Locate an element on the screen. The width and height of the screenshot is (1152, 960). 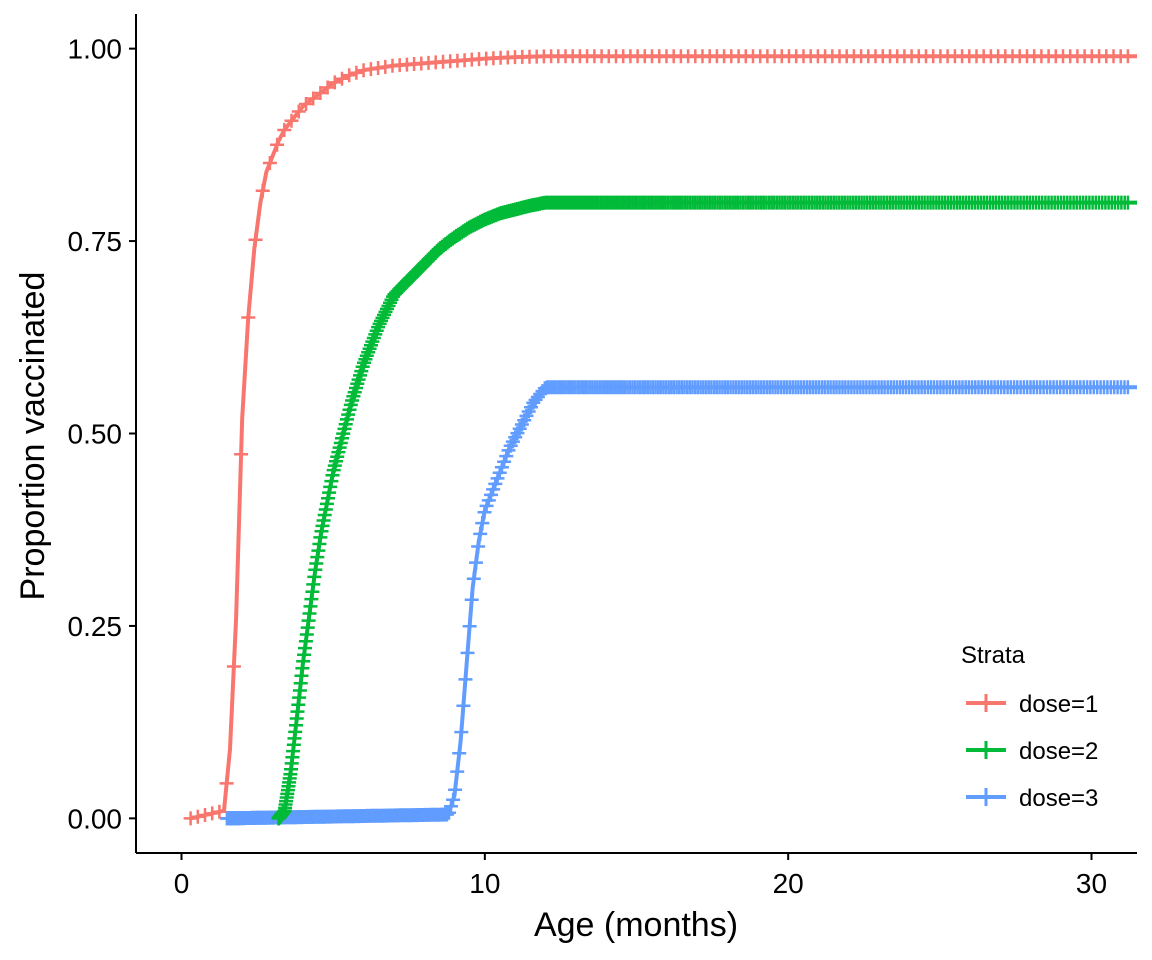
legend-label: dose=3 is located at coordinates (1058, 798).